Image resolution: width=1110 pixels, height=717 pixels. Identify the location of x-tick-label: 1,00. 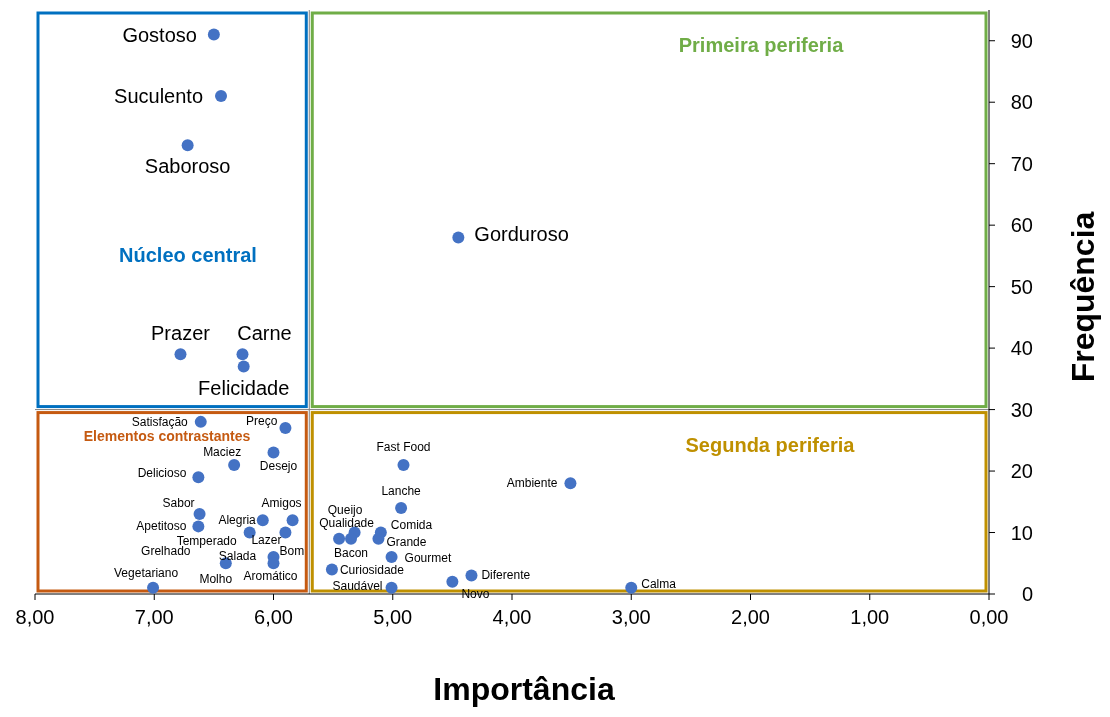
(870, 617).